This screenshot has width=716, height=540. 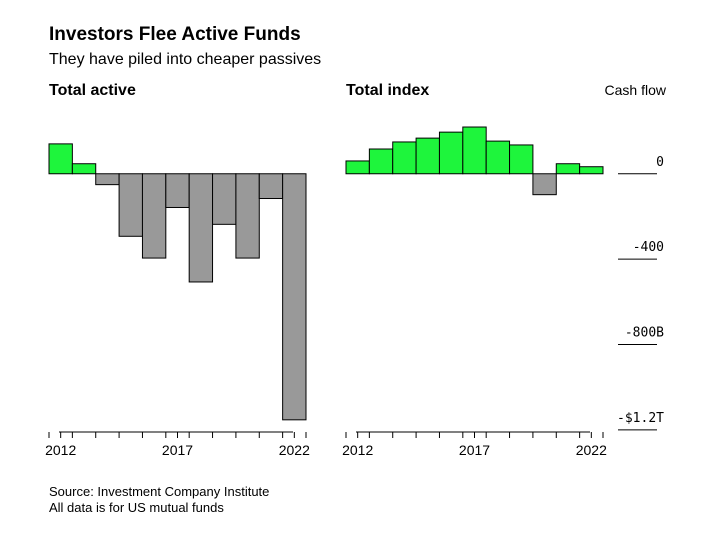 I want to click on subtitle: They have piled into cheaper passives, so click(x=185, y=59).